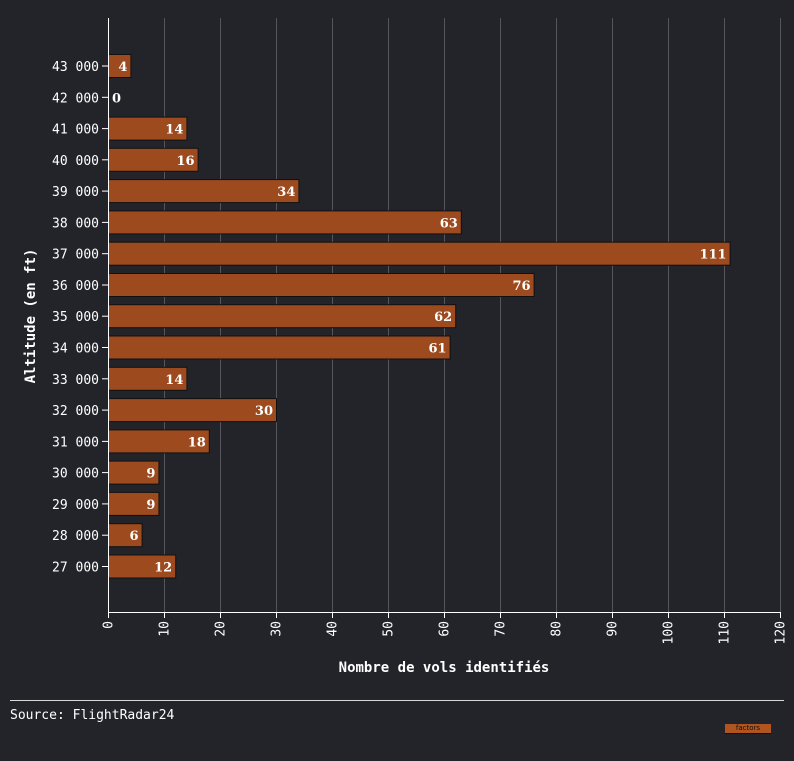  Describe the element at coordinates (75, 411) in the screenshot. I see `y-tick-label: 32 000` at that location.